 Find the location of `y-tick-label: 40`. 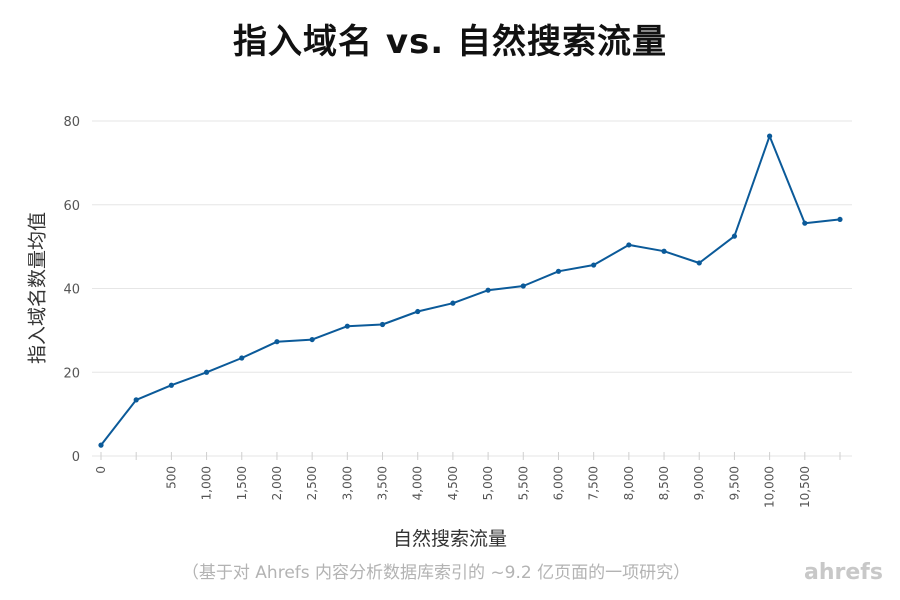

y-tick-label: 40 is located at coordinates (71, 290).